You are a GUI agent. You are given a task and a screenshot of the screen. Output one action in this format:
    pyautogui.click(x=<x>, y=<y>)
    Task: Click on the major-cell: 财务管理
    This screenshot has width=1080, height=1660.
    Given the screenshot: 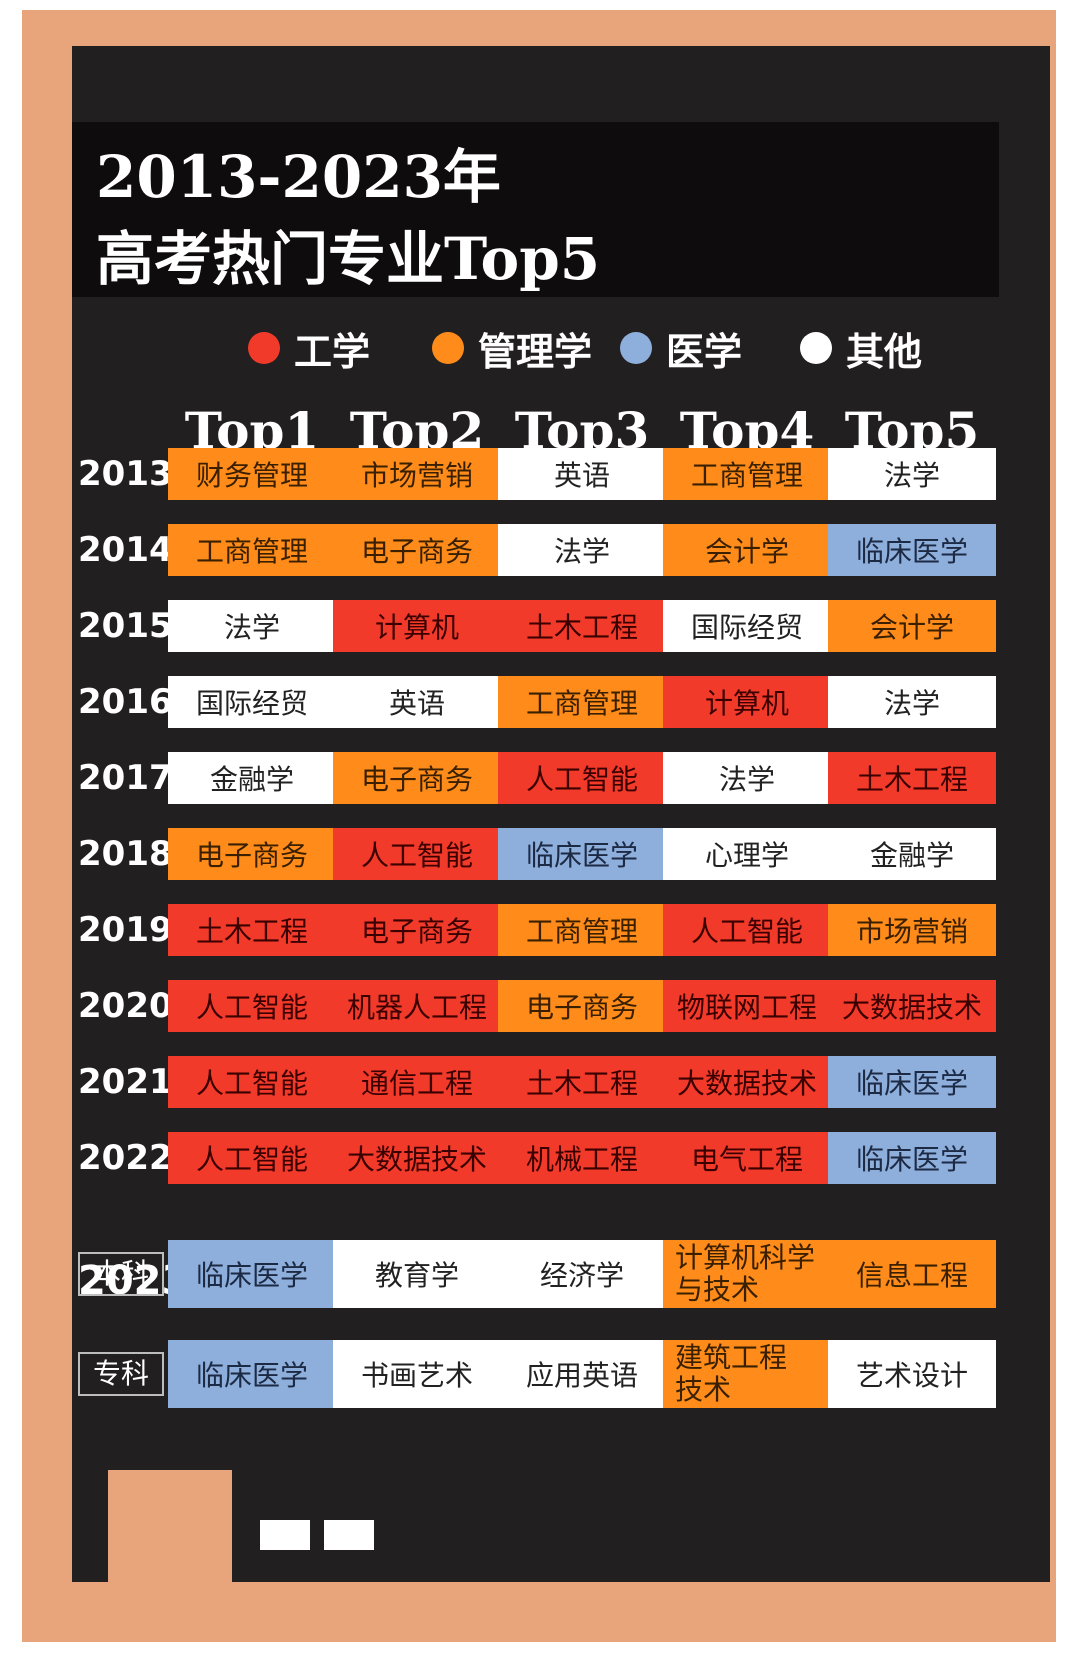 What is the action you would take?
    pyautogui.click(x=252, y=474)
    